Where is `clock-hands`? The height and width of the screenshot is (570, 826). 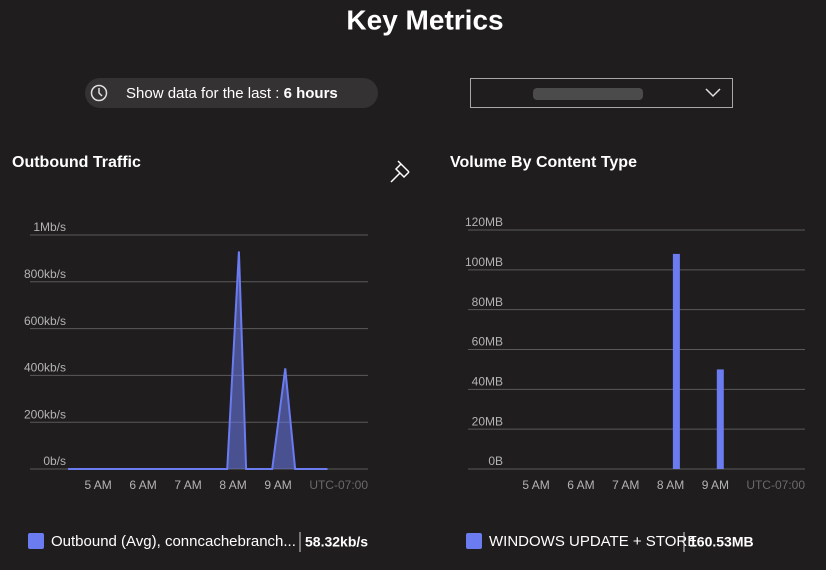 clock-hands is located at coordinates (100, 92).